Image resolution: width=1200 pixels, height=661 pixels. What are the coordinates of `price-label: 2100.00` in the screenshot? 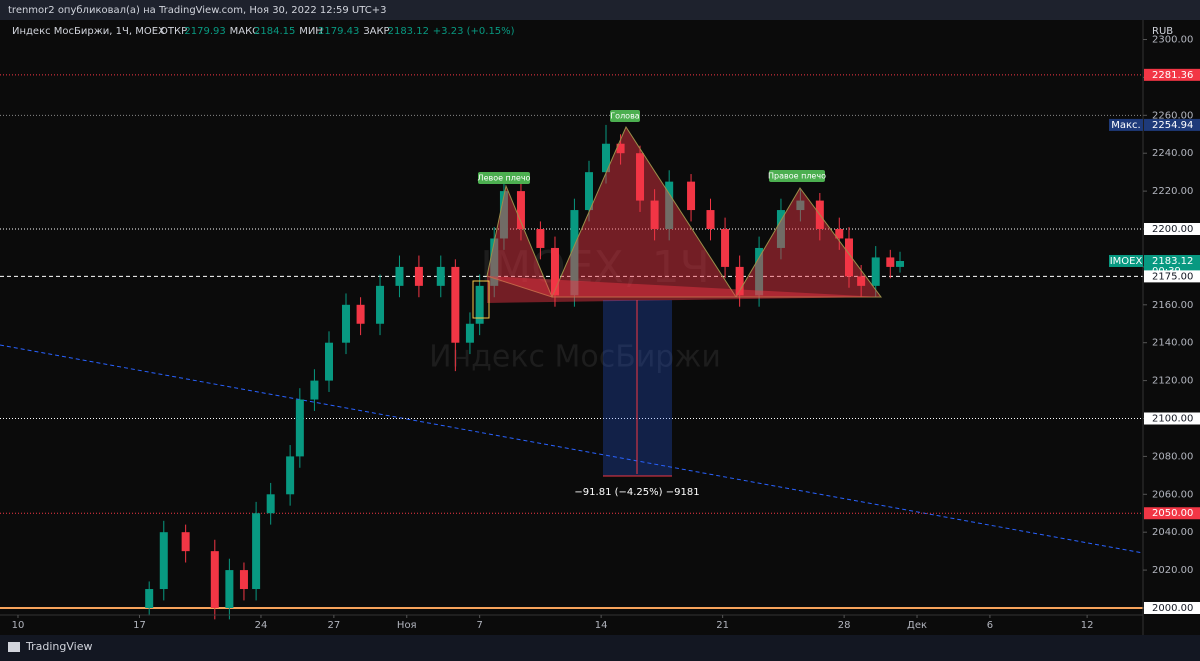 It's located at (1172, 418).